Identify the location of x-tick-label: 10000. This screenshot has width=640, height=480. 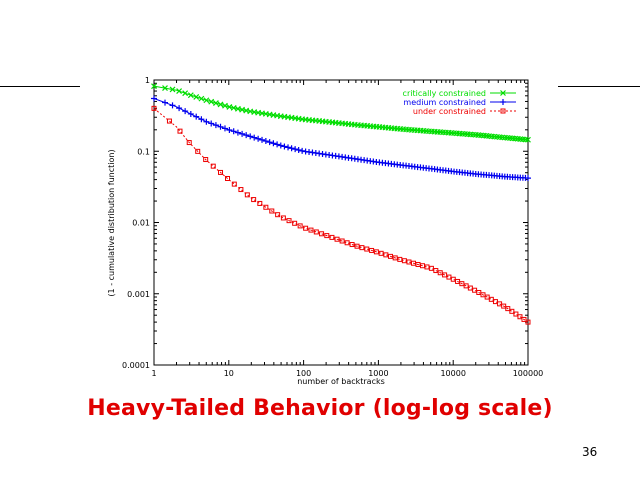
(452, 373).